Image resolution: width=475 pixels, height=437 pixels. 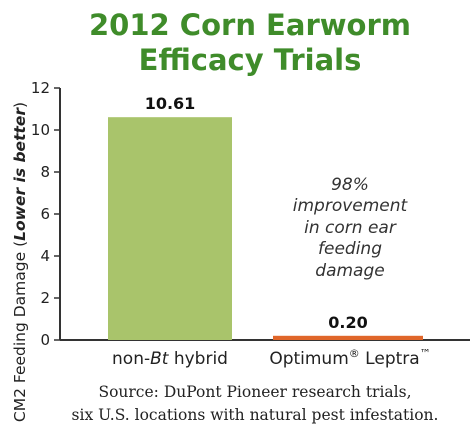 What do you see at coordinates (40, 130) in the screenshot?
I see `y-tick-label-10: 10` at bounding box center [40, 130].